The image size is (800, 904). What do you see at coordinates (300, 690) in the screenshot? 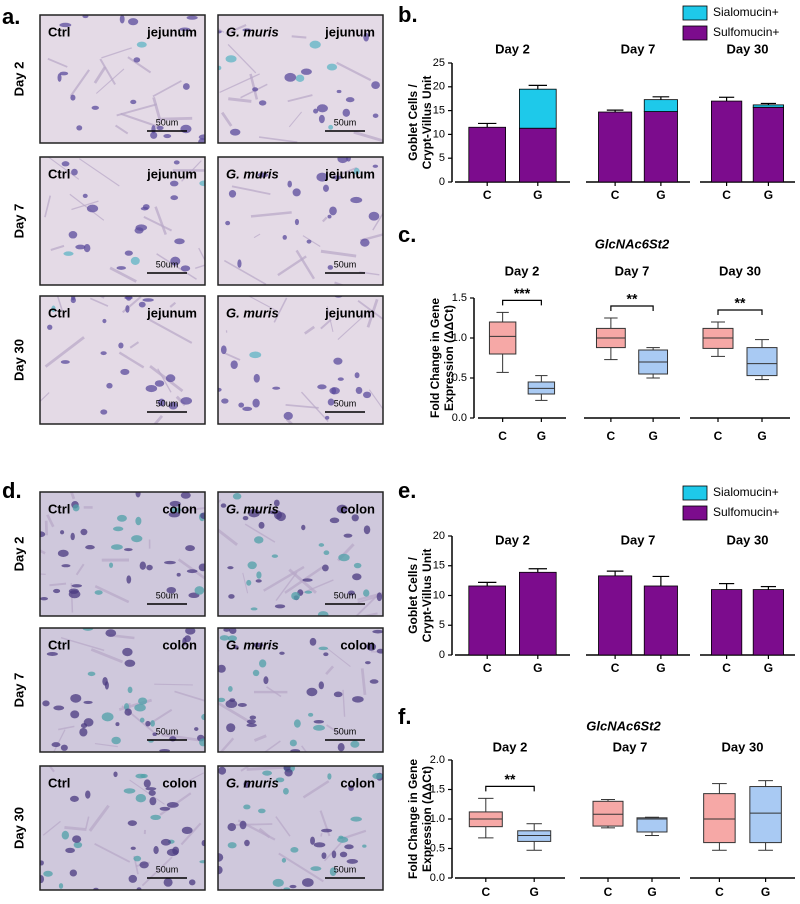
I see `micrograph-frame` at bounding box center [300, 690].